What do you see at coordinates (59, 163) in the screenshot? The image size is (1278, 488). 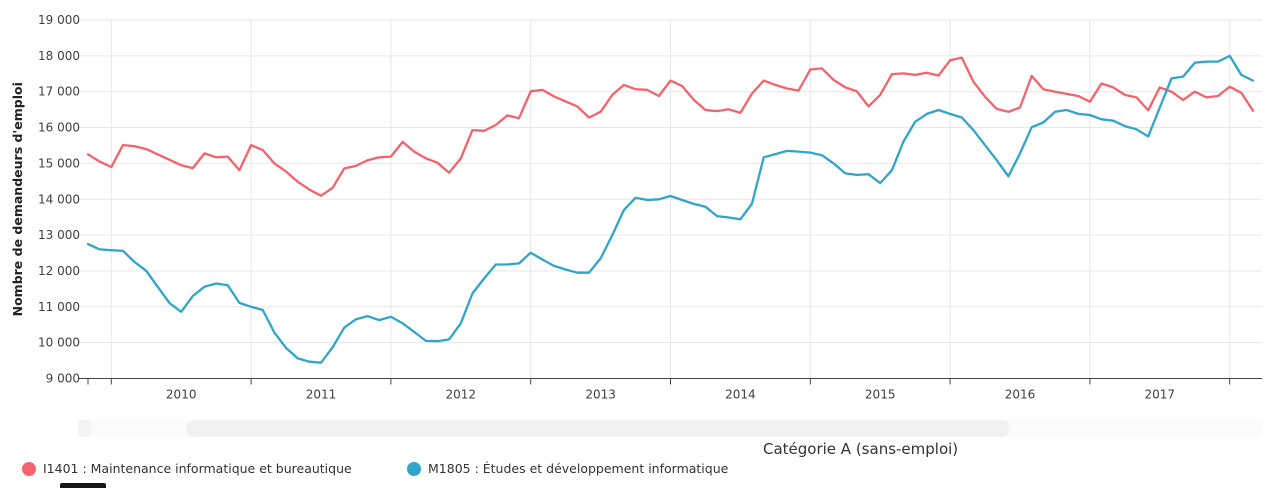 I see `y-tick-label: 15 000` at bounding box center [59, 163].